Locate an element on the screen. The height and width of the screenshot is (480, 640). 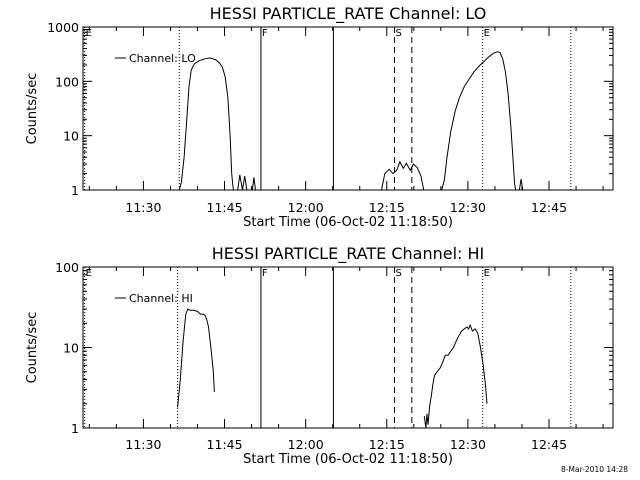
y-tick-label: 1000 is located at coordinates (63, 27).